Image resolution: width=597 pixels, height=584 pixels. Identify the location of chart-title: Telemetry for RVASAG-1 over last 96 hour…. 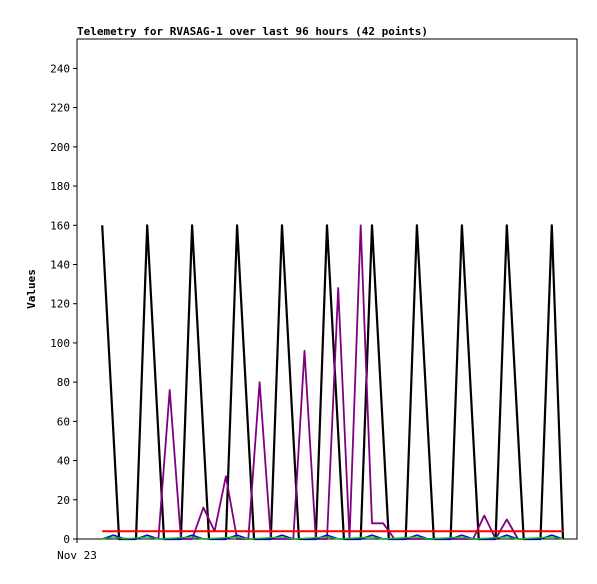
(252, 31).